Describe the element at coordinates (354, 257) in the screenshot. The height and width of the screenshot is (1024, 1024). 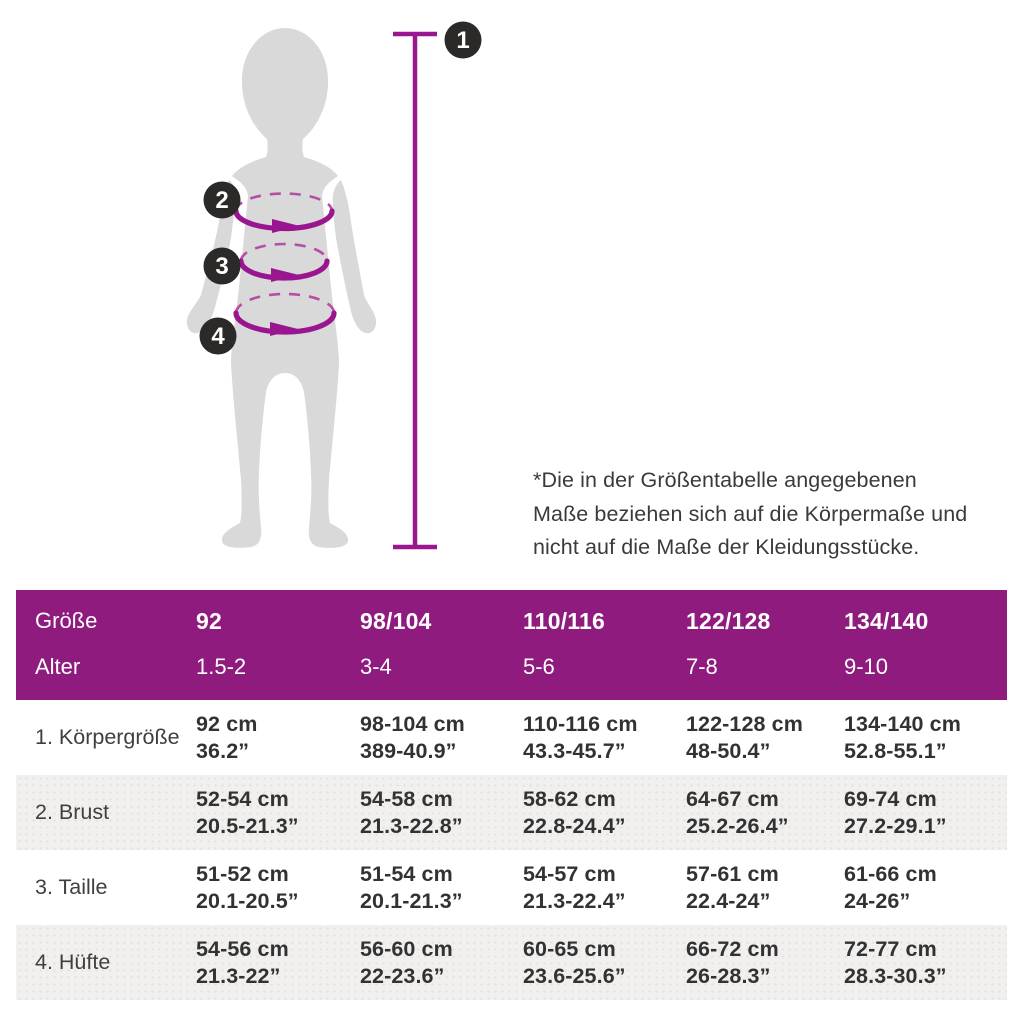
I see `child-silhouette-right-arm` at that location.